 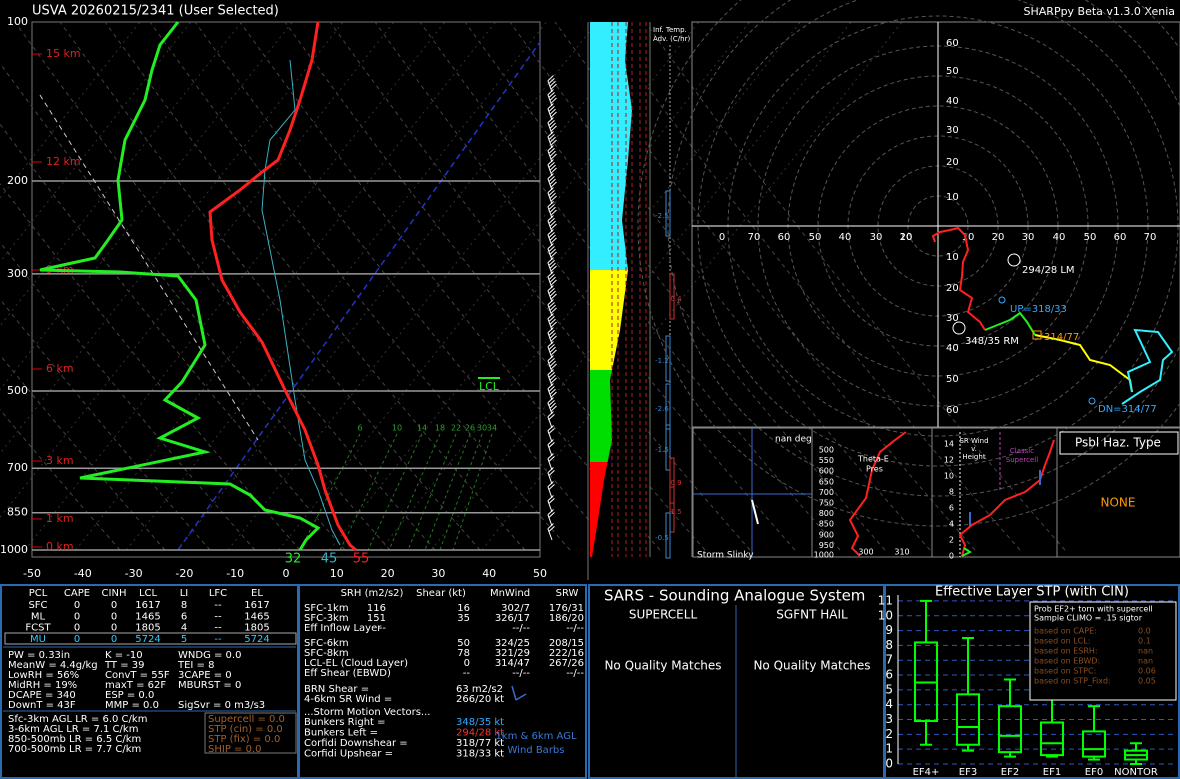 I want to click on thermo-cell: --, so click(x=218, y=605).